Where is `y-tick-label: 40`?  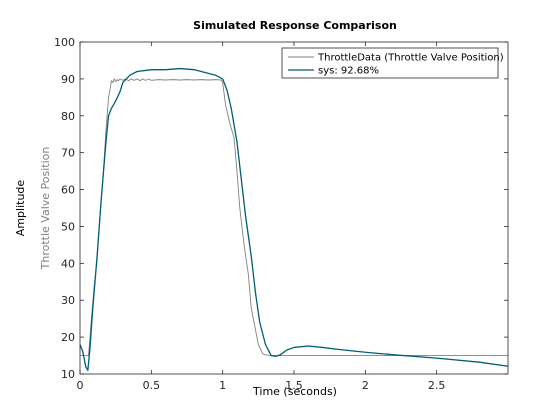 y-tick-label: 40 is located at coordinates (68, 263).